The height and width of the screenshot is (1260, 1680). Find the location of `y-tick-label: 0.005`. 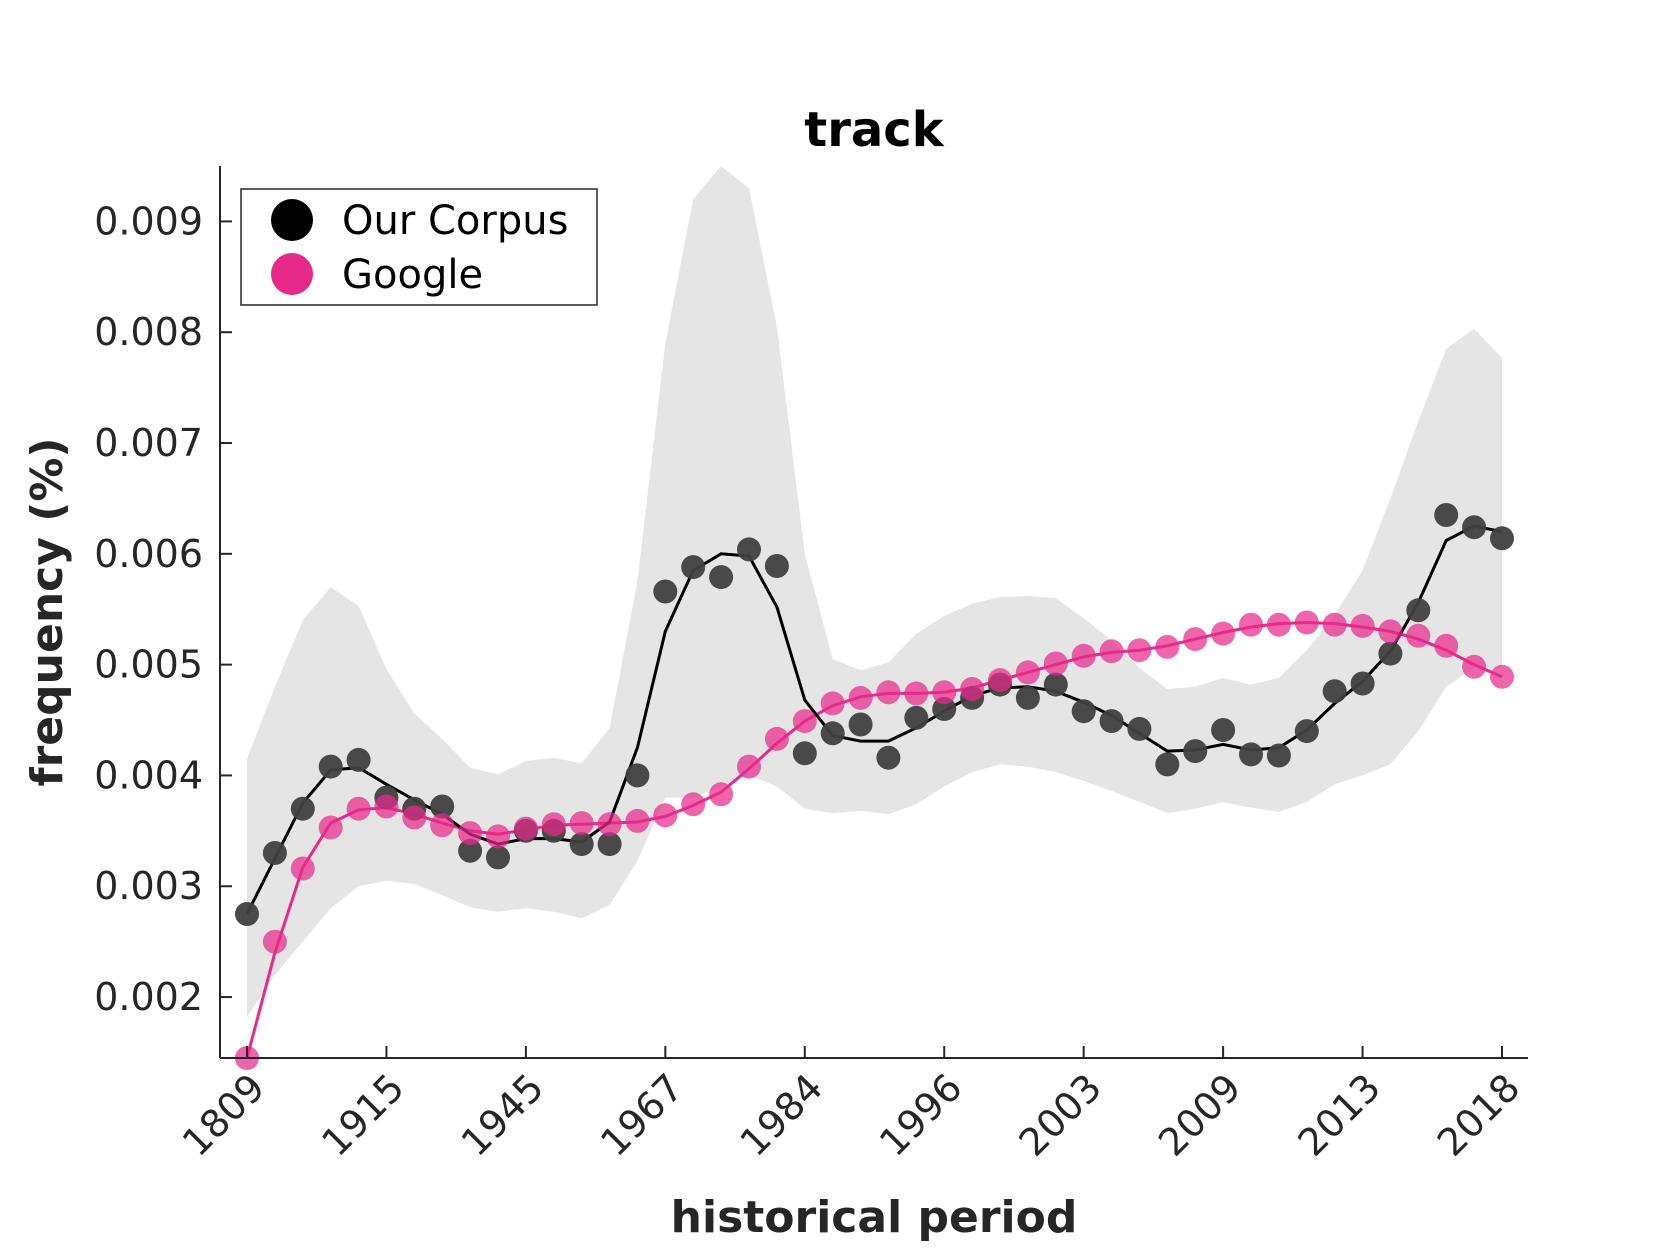

y-tick-label: 0.005 is located at coordinates (148, 665).